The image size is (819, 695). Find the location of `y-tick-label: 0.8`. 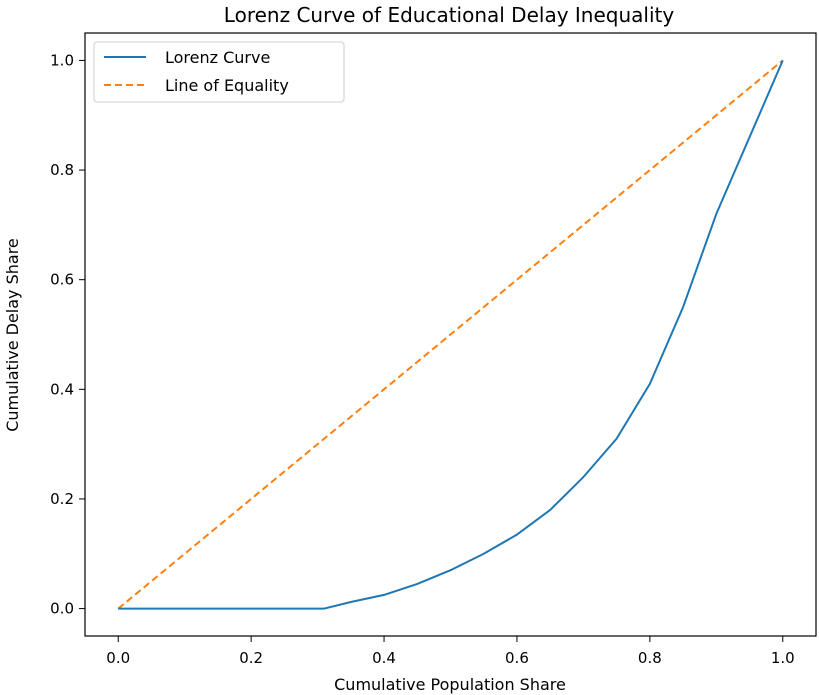

y-tick-label: 0.8 is located at coordinates (62, 170).